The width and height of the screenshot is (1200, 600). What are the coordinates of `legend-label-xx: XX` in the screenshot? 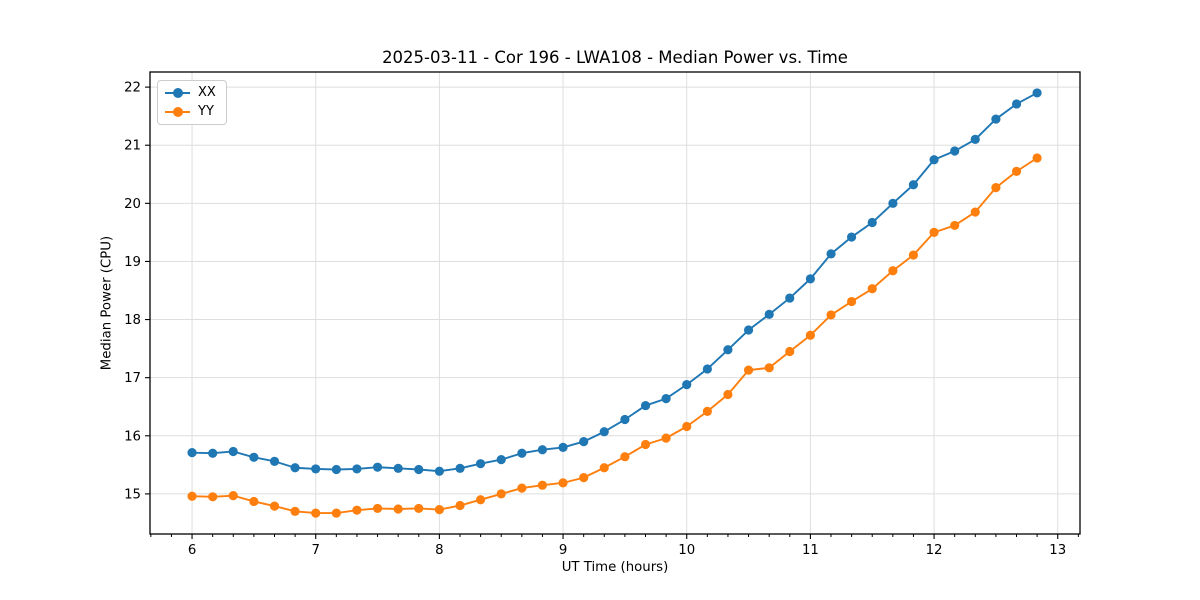 It's located at (207, 92).